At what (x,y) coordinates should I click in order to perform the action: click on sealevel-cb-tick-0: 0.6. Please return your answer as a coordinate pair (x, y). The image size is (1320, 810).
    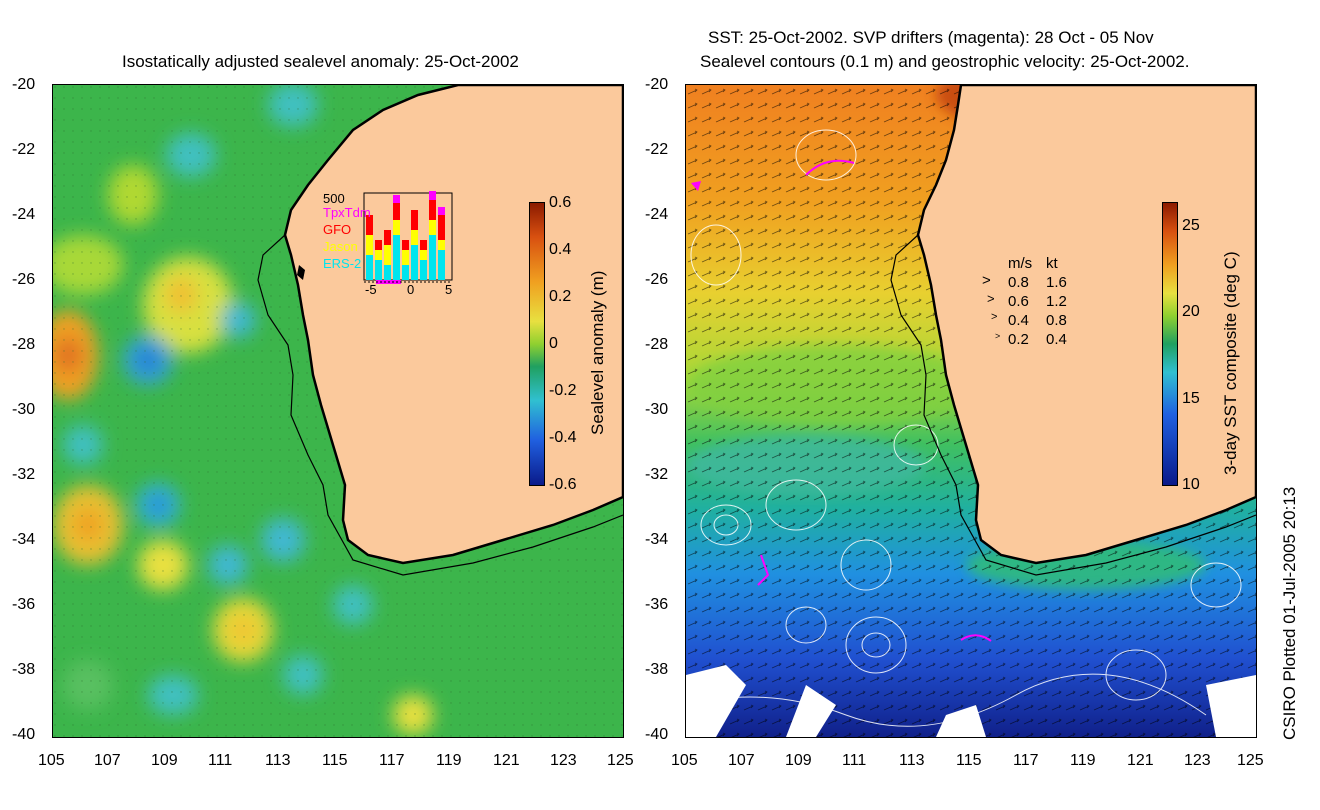
    Looking at the image, I should click on (560, 202).